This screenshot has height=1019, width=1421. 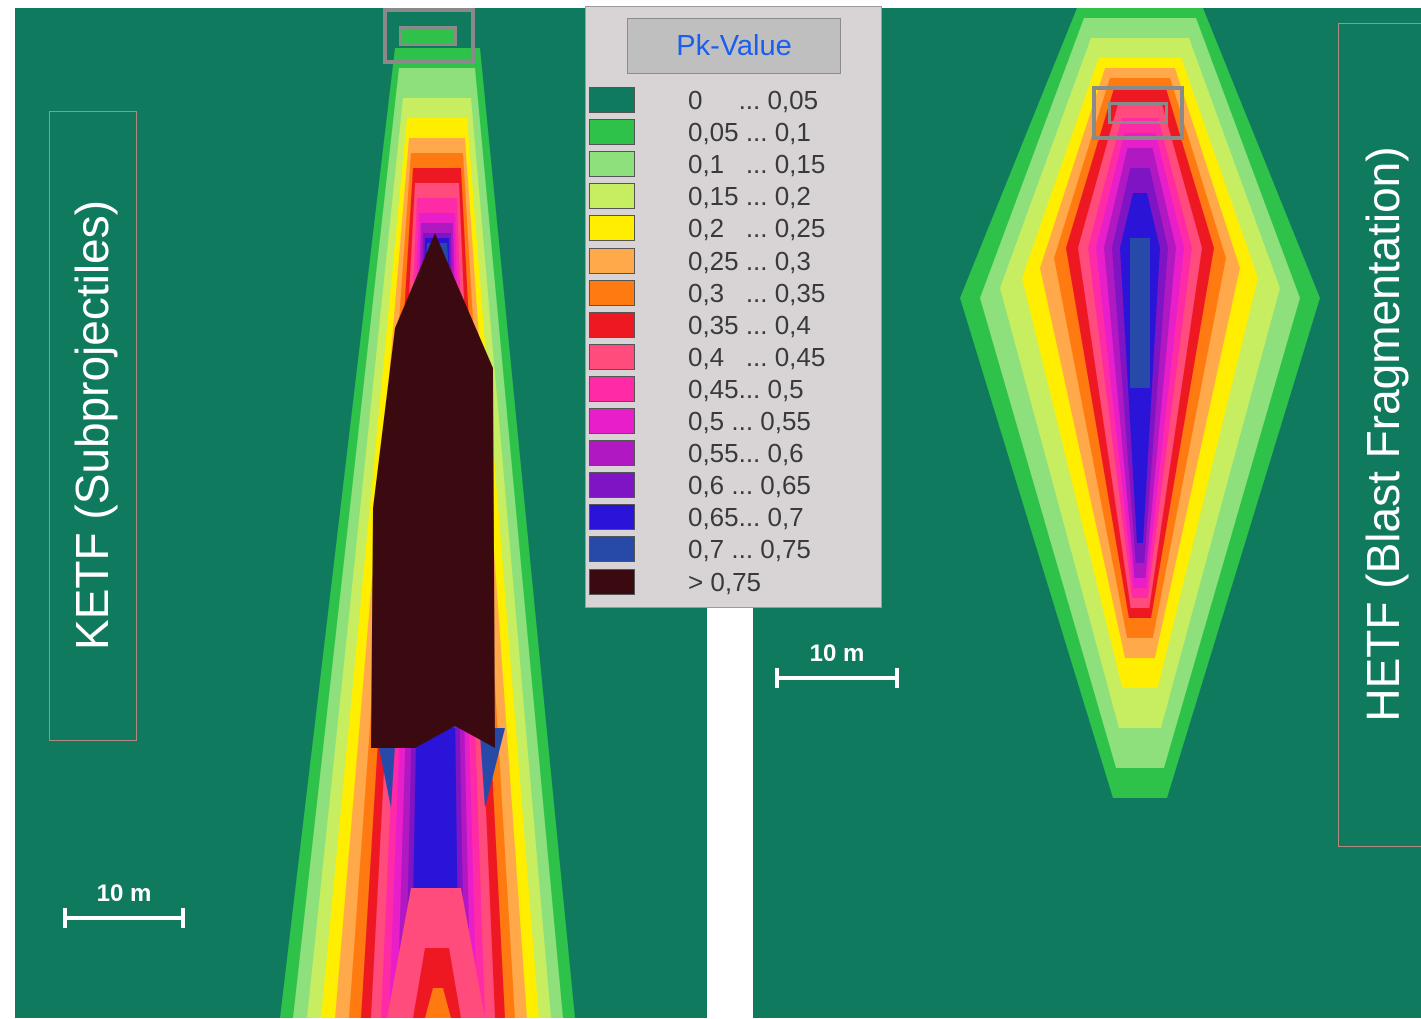 What do you see at coordinates (1140, 313) in the screenshot?
I see `hetf-pk-band-core` at bounding box center [1140, 313].